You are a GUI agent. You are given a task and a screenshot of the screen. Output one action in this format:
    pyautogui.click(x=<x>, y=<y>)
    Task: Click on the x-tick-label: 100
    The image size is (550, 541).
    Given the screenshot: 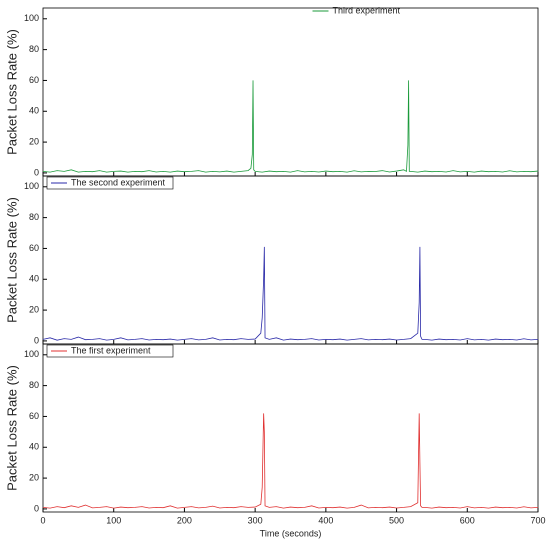 What is the action you would take?
    pyautogui.click(x=113, y=520)
    